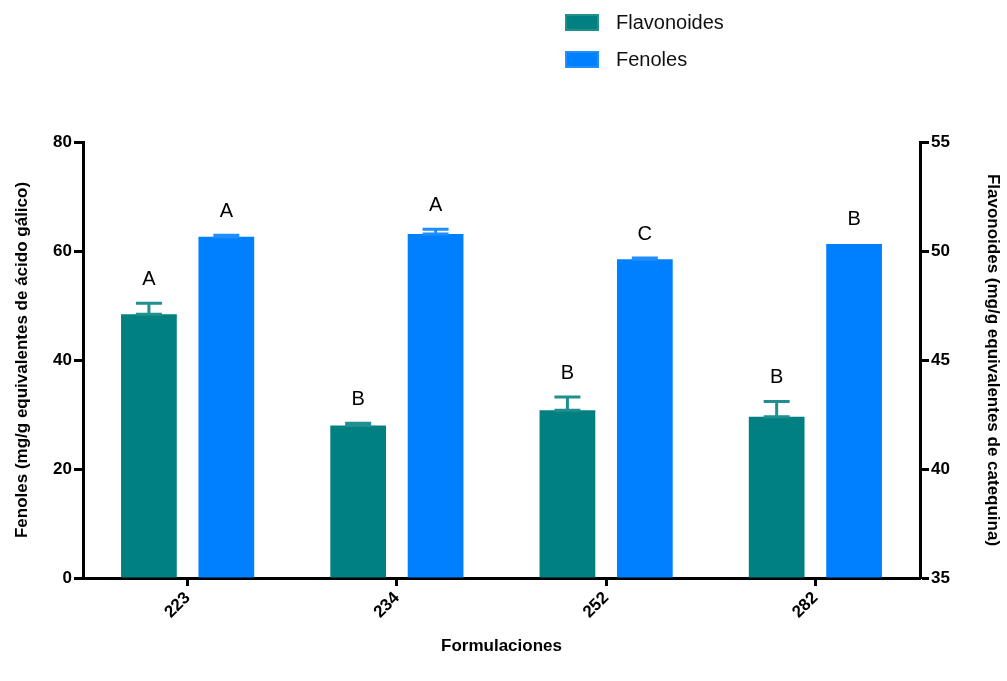 The width and height of the screenshot is (1007, 681). Describe the element at coordinates (67, 577) in the screenshot. I see `y-tick-label: 0` at that location.